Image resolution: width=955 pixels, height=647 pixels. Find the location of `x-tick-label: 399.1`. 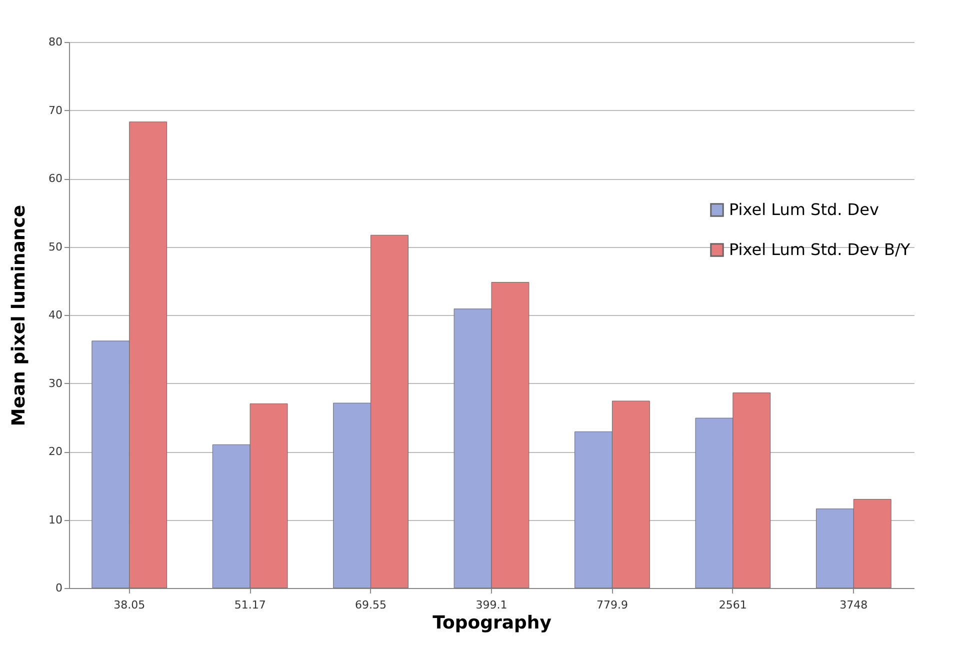

x-tick-label: 399.1 is located at coordinates (492, 605).